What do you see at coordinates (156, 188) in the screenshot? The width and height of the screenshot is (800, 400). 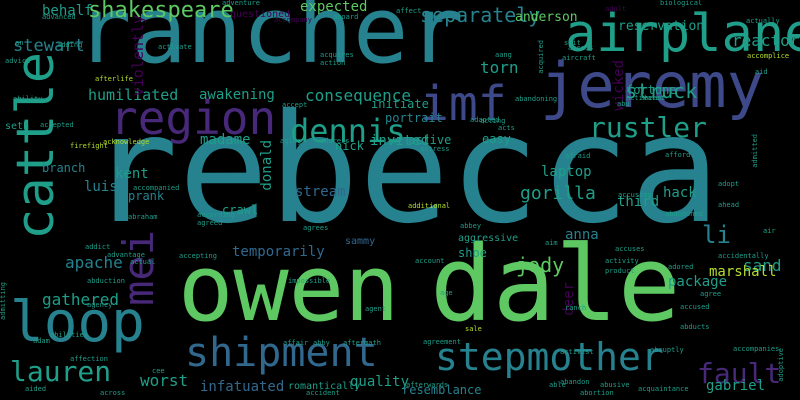 I see `cloud-word: accompanied` at bounding box center [156, 188].